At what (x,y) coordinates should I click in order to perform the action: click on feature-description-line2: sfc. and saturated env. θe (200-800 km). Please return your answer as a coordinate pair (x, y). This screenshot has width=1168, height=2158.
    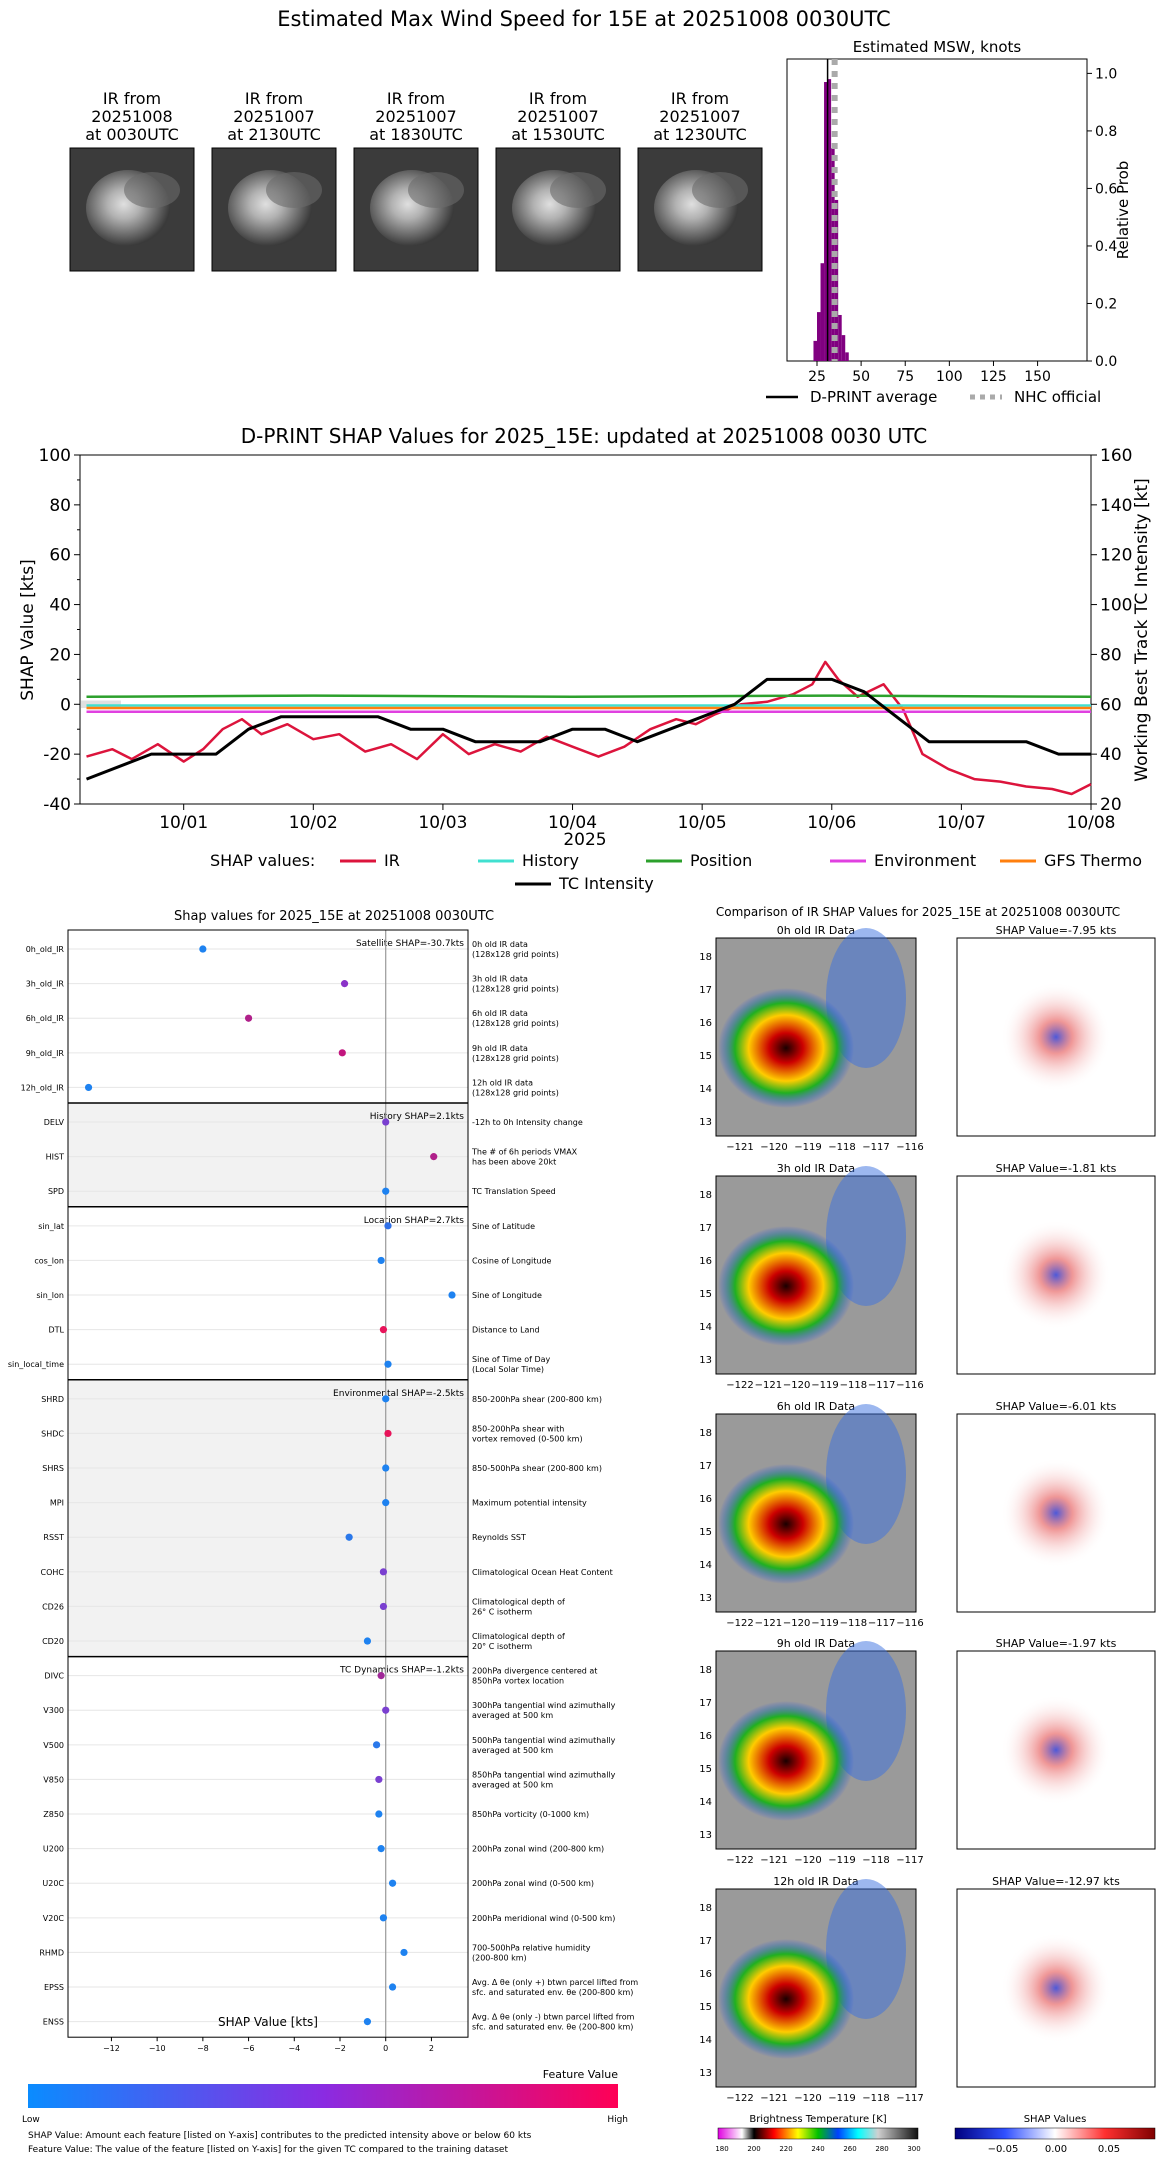
    Looking at the image, I should click on (552, 1992).